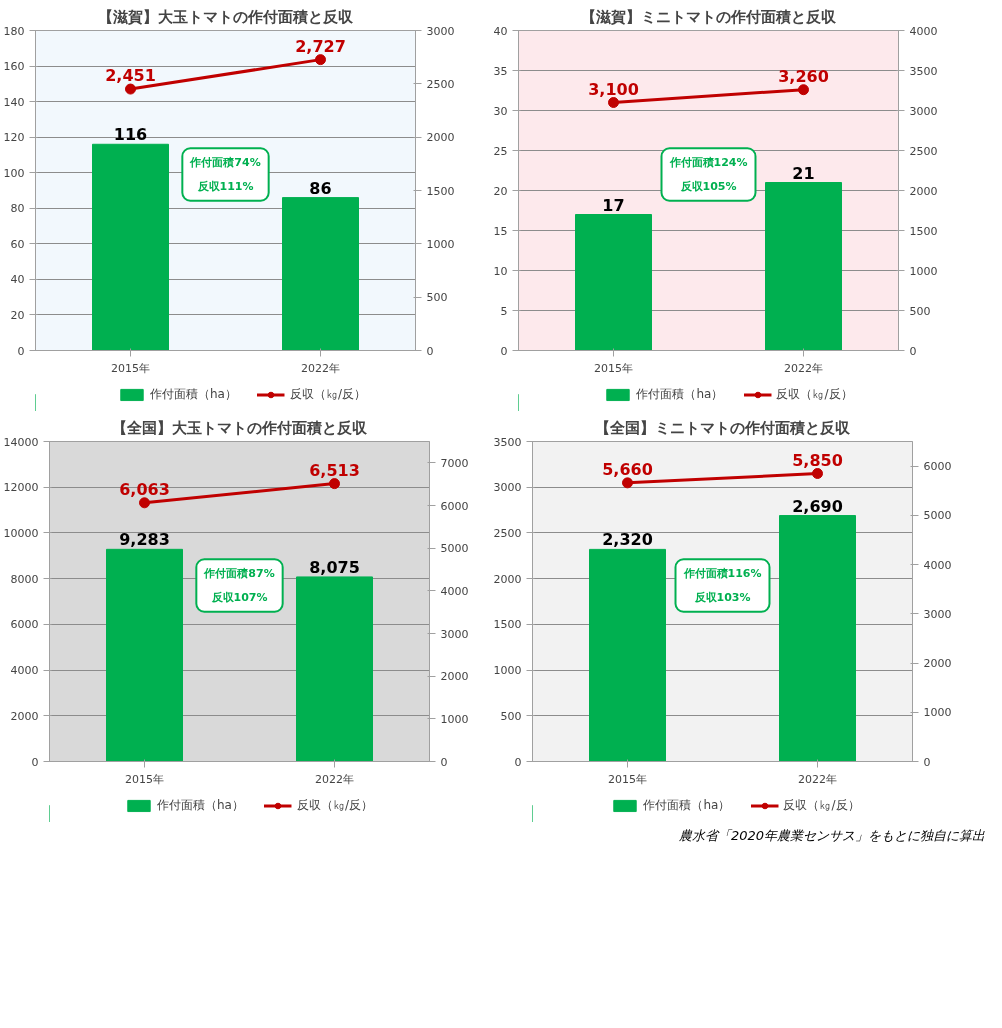 This screenshot has height=1028, width=1002. I want to click on data-label: 5,850, so click(817, 460).